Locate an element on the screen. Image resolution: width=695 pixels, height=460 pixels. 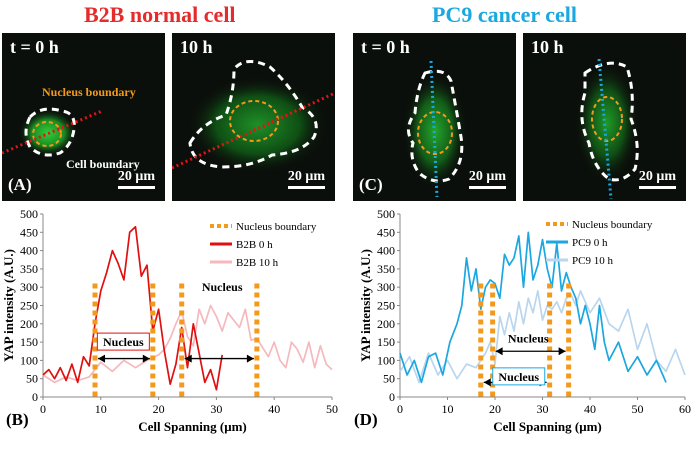
chart-d-y-tick-label: 200 is located at coordinates (386, 324).